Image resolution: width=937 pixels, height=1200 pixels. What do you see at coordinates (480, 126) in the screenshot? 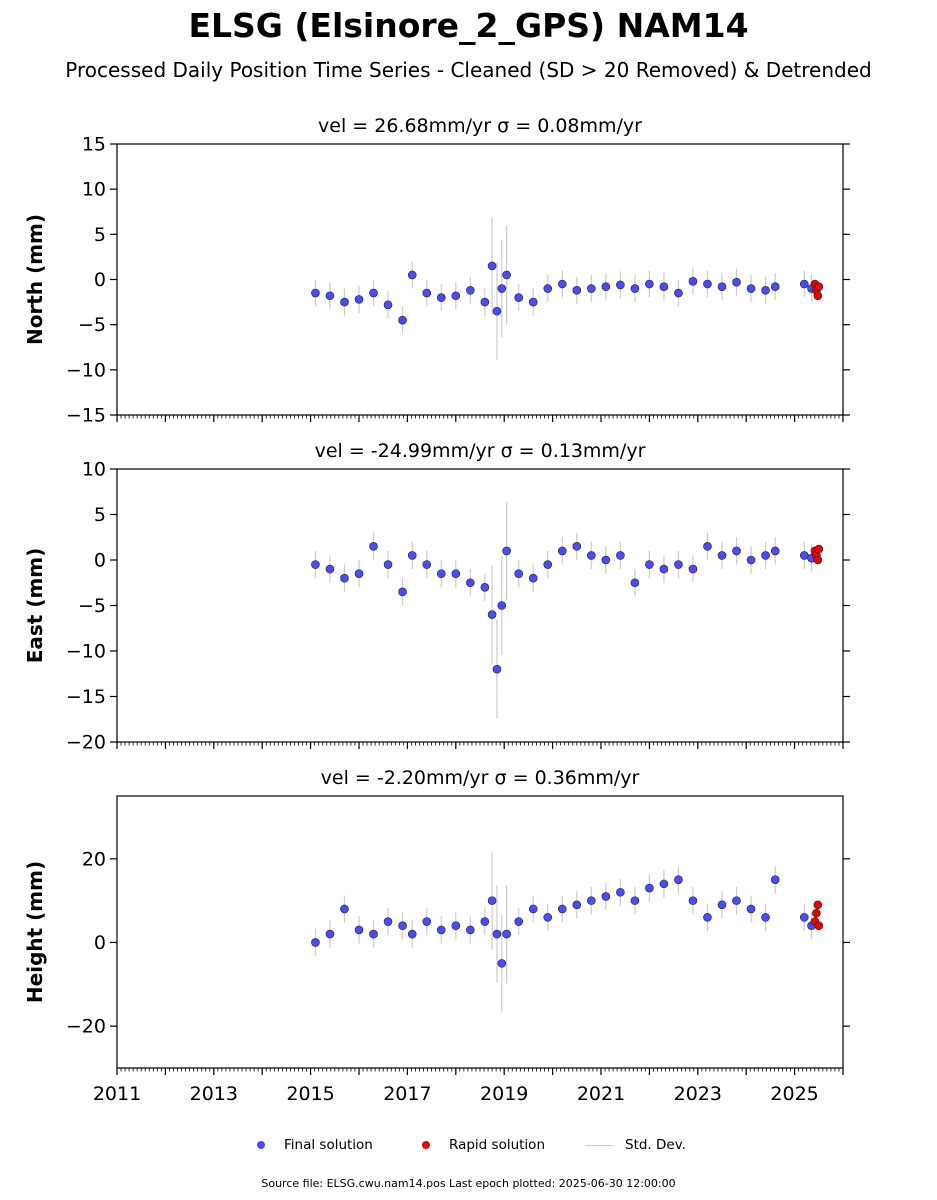
I see `subplot-title: vel = 26.68mm/yr σ = 0.08mm/yr` at bounding box center [480, 126].